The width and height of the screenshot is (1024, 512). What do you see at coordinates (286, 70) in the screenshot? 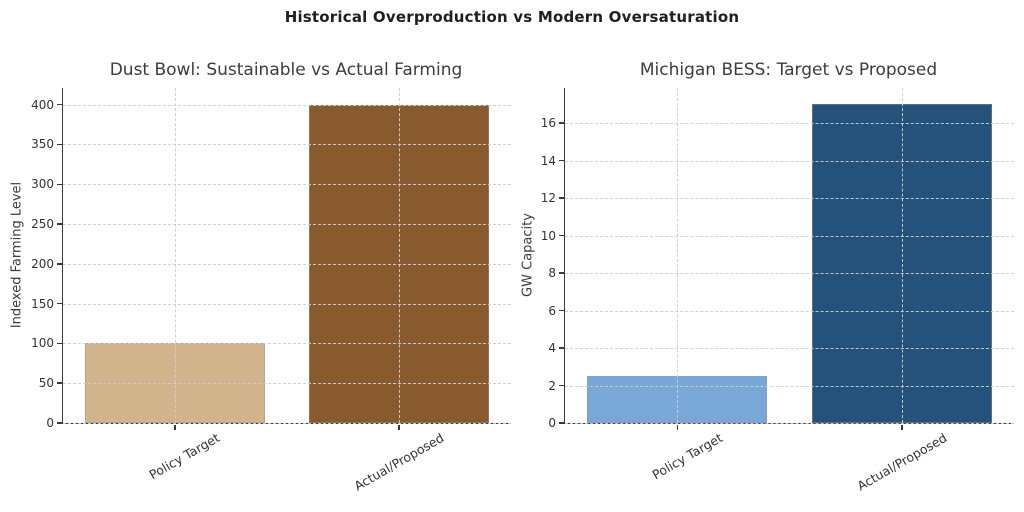
I see `subplot-title: Dust Bowl: Sustainable vs Actual Farming` at bounding box center [286, 70].